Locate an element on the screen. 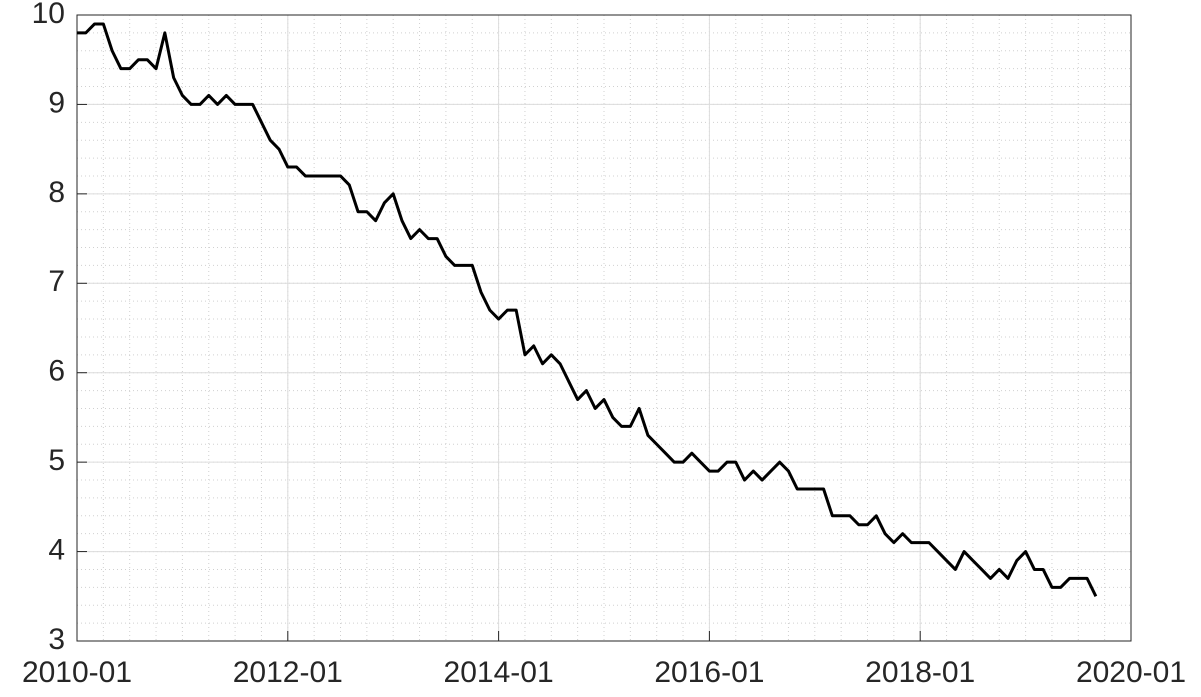 The height and width of the screenshot is (697, 1201). x-tick-label: 2016-01 is located at coordinates (709, 672).